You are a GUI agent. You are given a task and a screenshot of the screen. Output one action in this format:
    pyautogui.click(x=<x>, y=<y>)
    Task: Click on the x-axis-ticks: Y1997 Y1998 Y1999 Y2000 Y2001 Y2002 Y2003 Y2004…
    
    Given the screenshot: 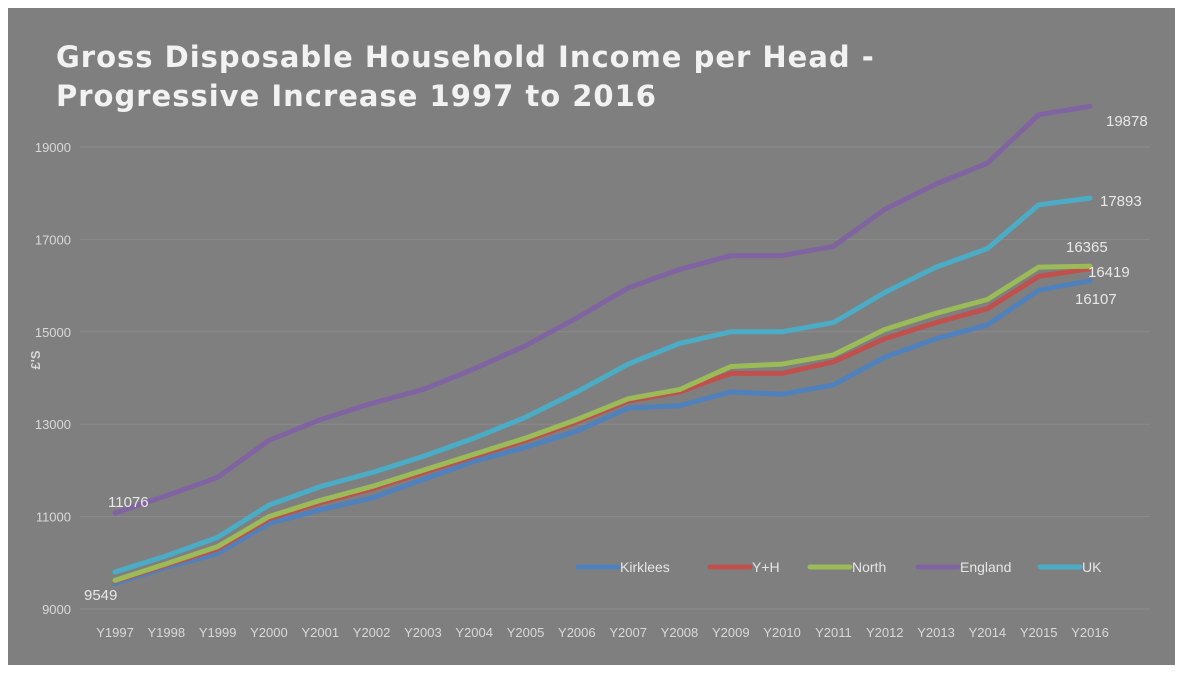 What is the action you would take?
    pyautogui.click(x=602, y=632)
    